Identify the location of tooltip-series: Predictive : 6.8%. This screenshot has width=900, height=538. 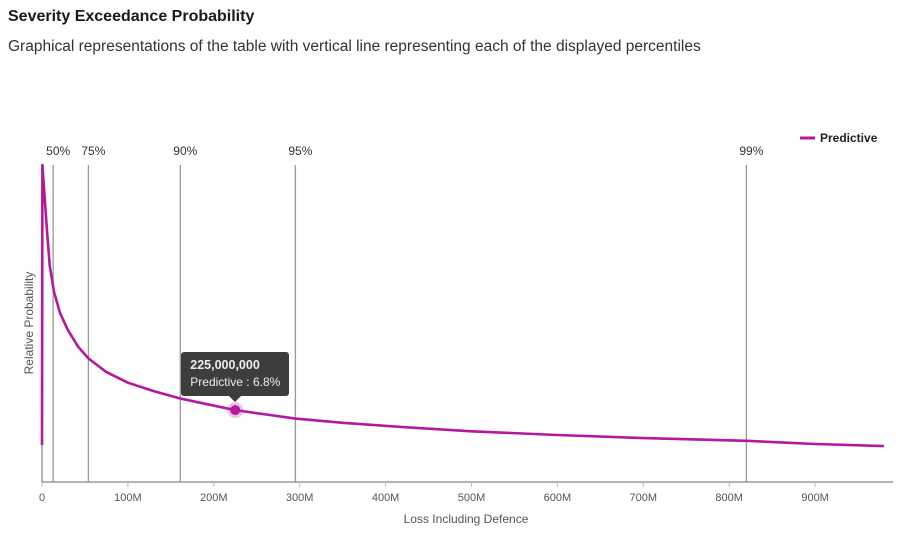
(235, 382).